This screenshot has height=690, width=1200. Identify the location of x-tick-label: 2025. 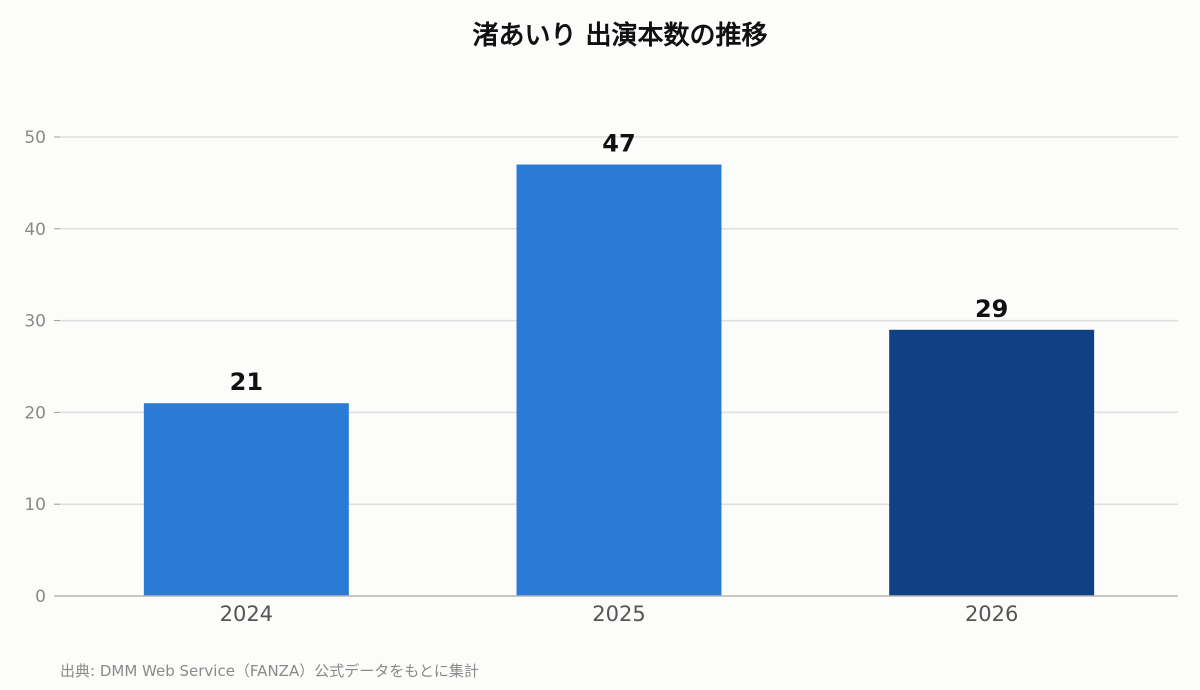
(618, 614).